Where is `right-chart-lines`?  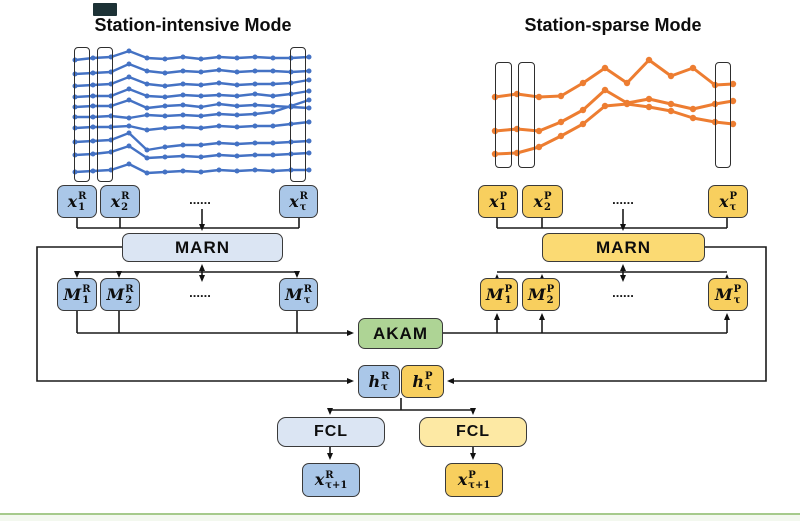
right-chart-lines is located at coordinates (614, 107).